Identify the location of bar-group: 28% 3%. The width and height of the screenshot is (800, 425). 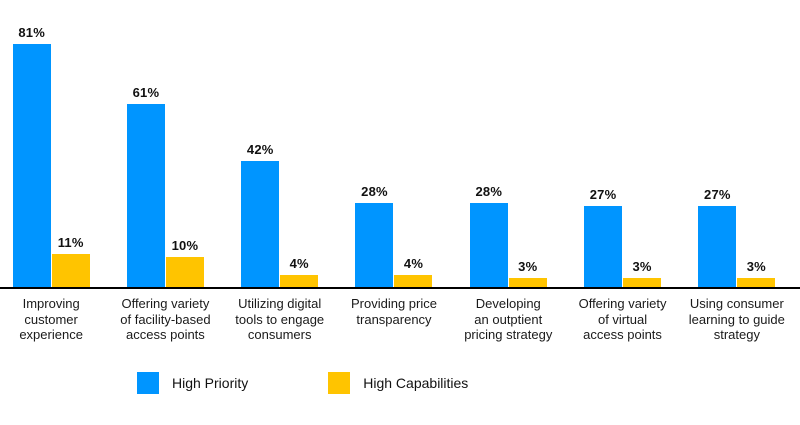
(514, 235).